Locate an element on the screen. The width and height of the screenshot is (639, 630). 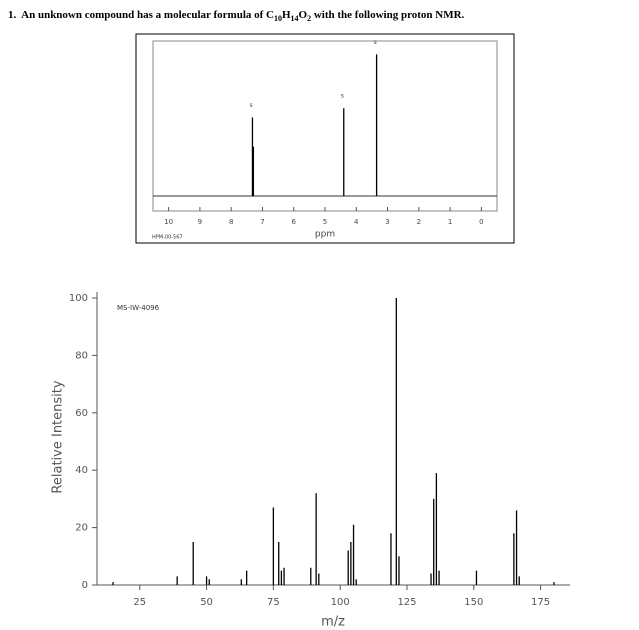
y-axis-label: Relative Intensity is located at coordinates (58, 436).